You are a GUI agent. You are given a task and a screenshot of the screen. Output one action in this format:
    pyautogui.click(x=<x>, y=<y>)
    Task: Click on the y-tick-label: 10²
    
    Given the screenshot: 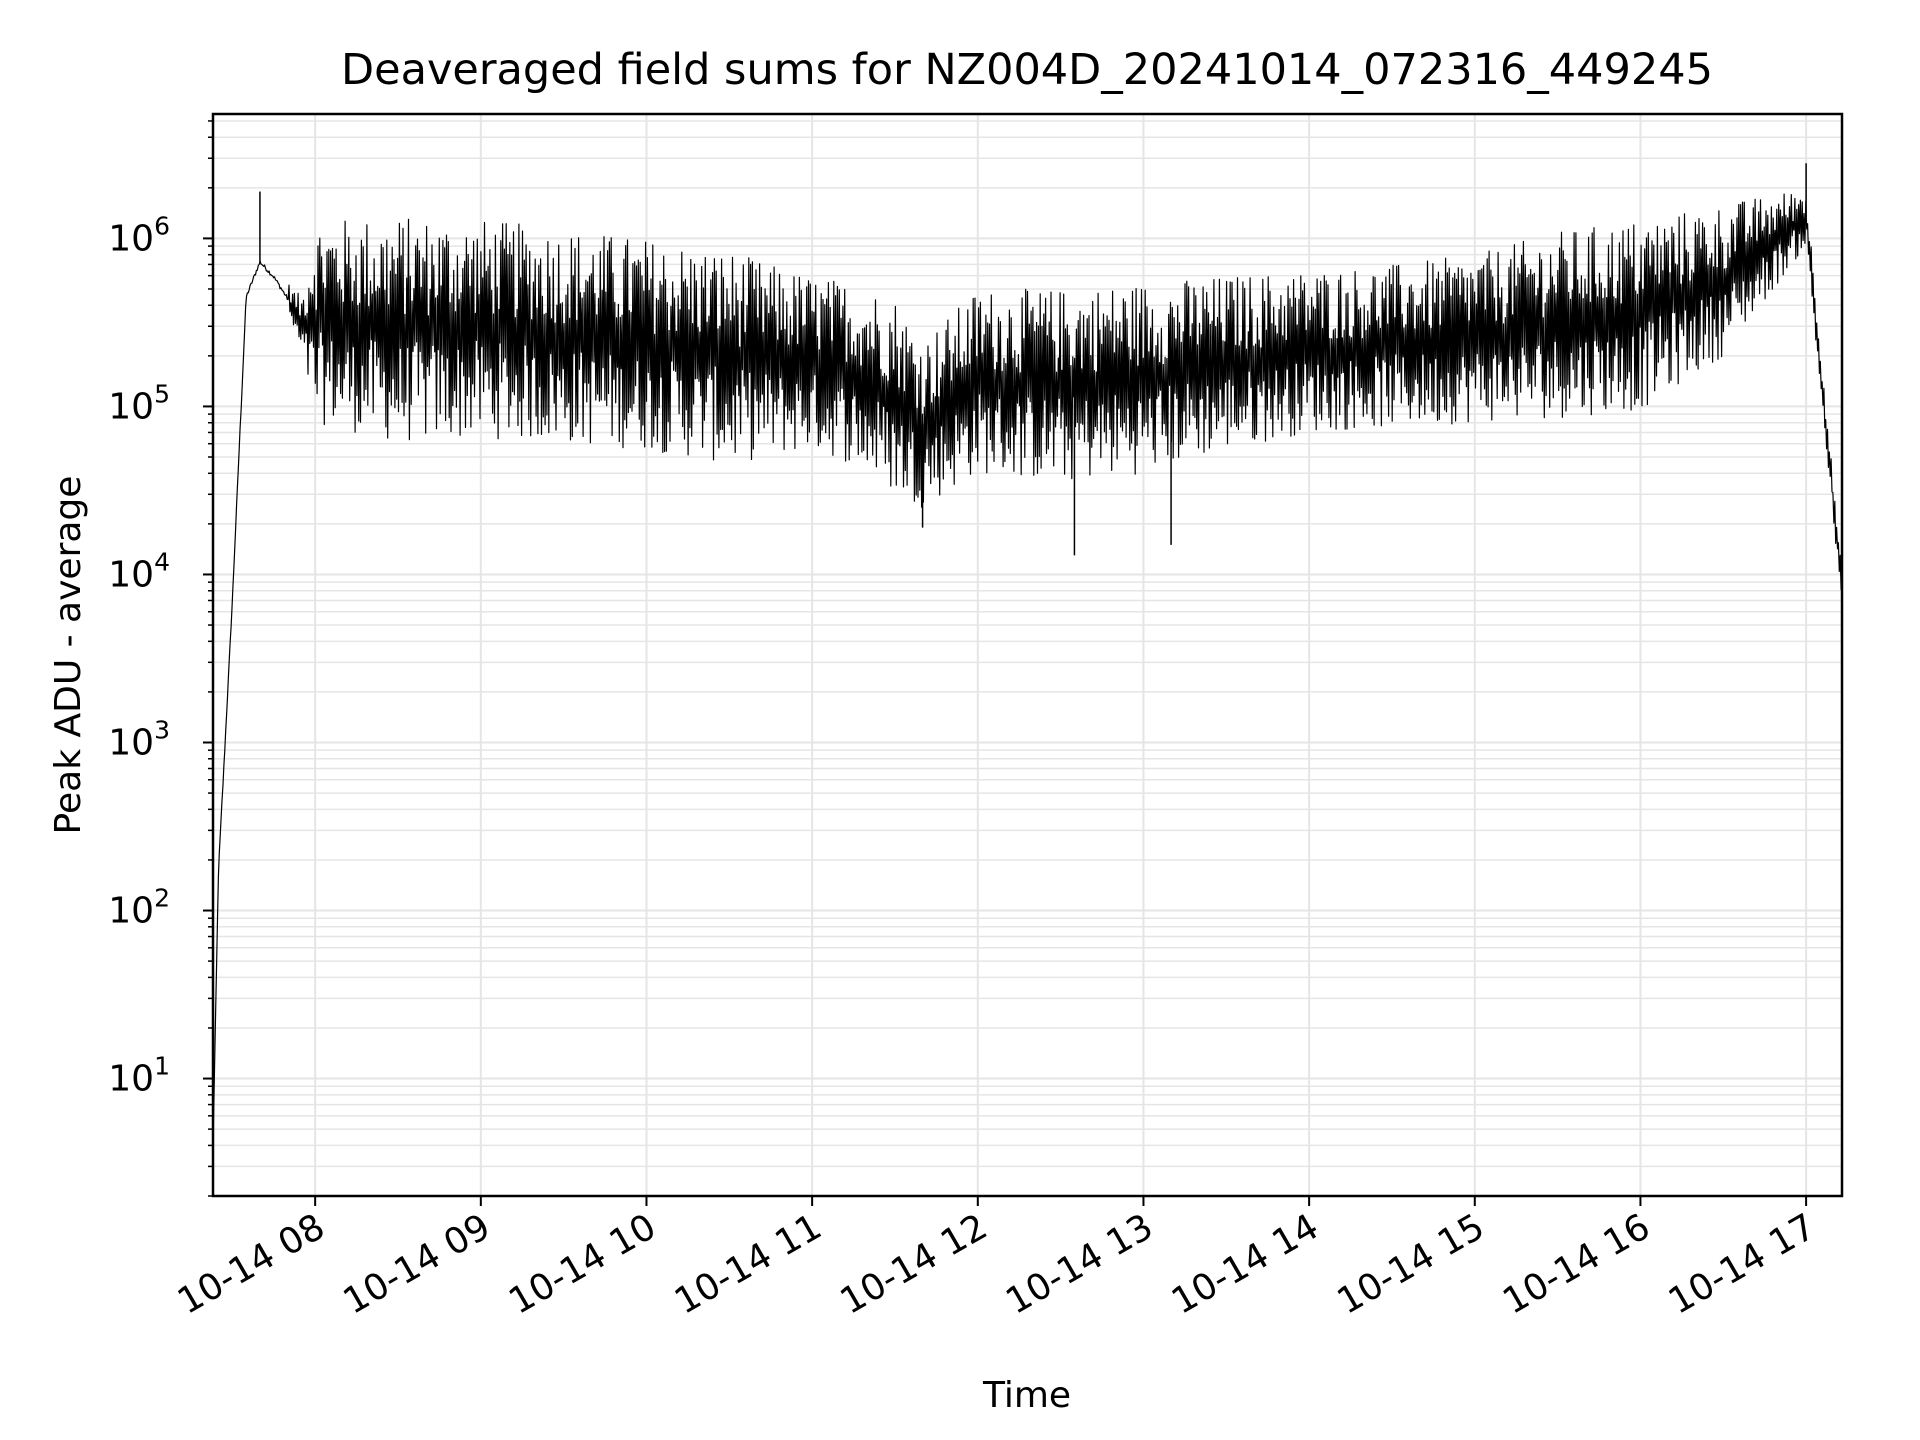 What is the action you would take?
    pyautogui.click(x=139, y=908)
    